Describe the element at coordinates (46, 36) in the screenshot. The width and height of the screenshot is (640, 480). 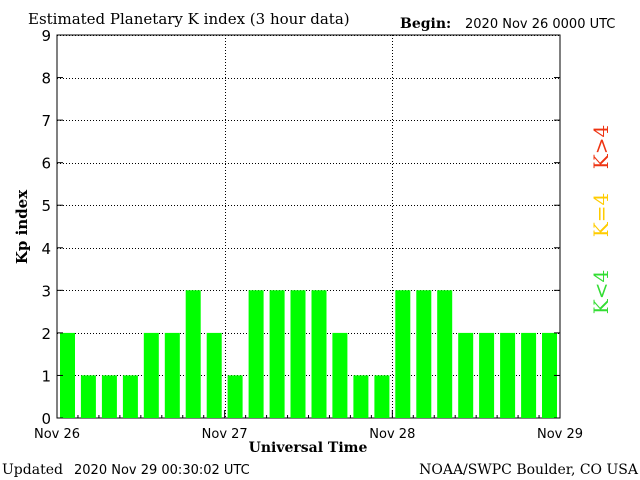
I see `y-tick-label: 9` at that location.